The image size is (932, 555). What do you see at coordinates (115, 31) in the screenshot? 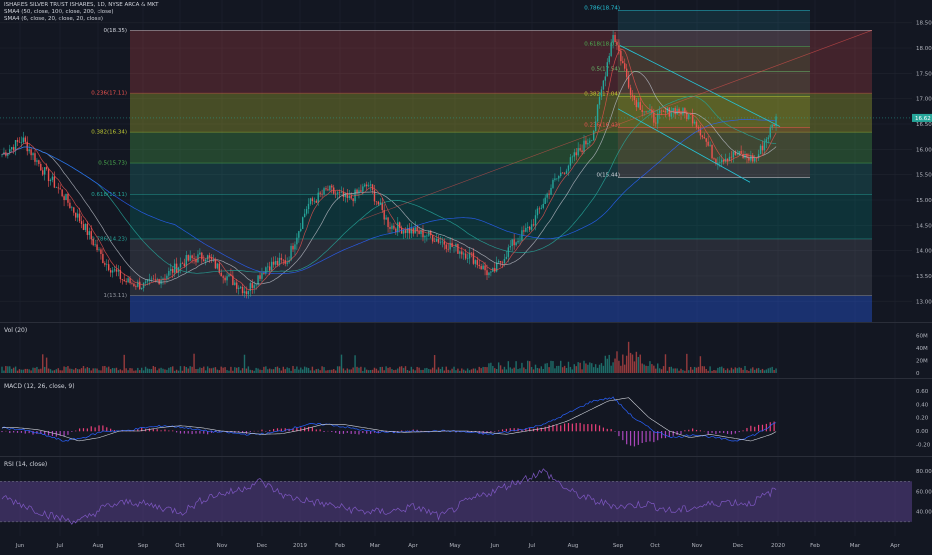
I see `fib-level-label: 0(18.35)` at bounding box center [115, 31].